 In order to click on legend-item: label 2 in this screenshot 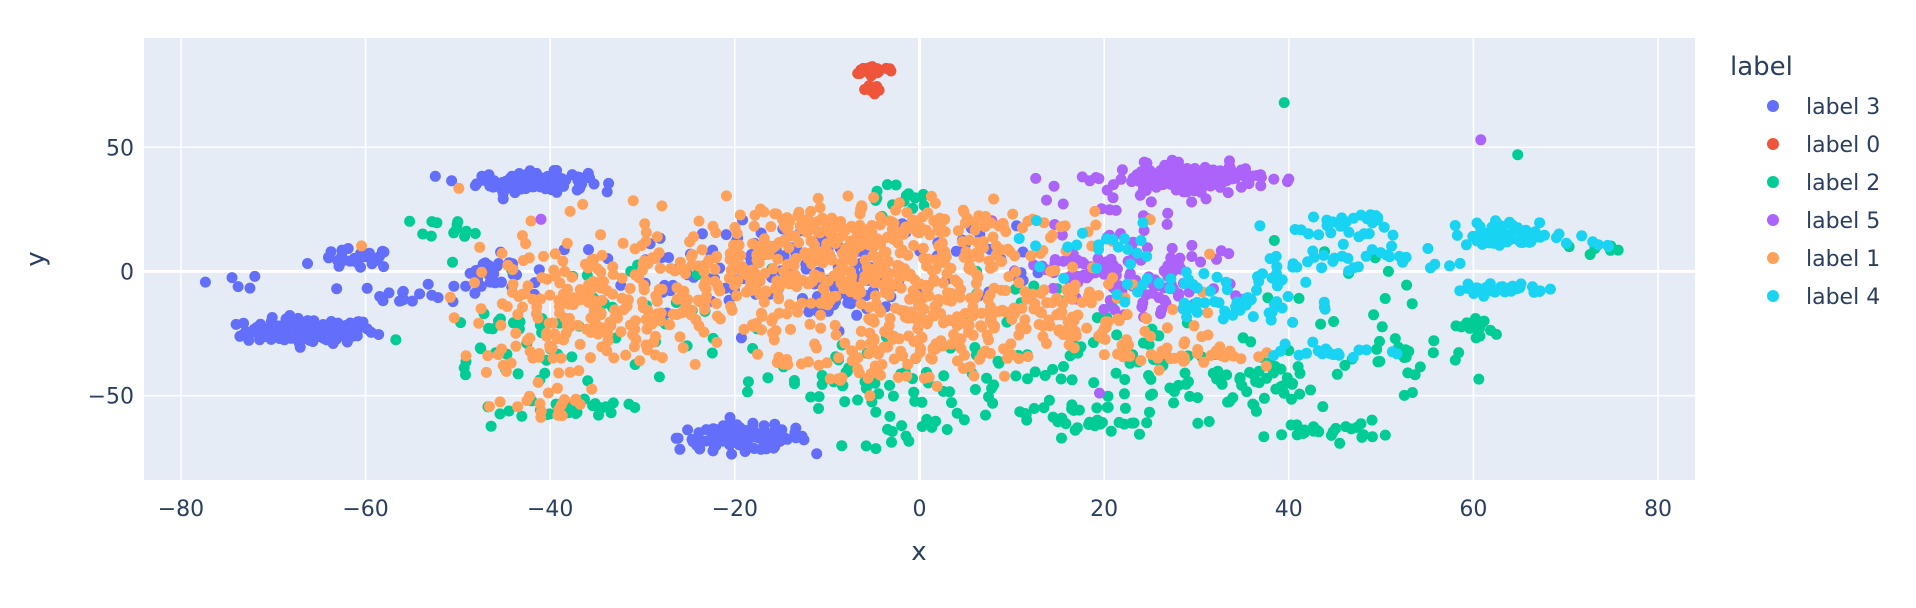, I will do `click(1823, 183)`.